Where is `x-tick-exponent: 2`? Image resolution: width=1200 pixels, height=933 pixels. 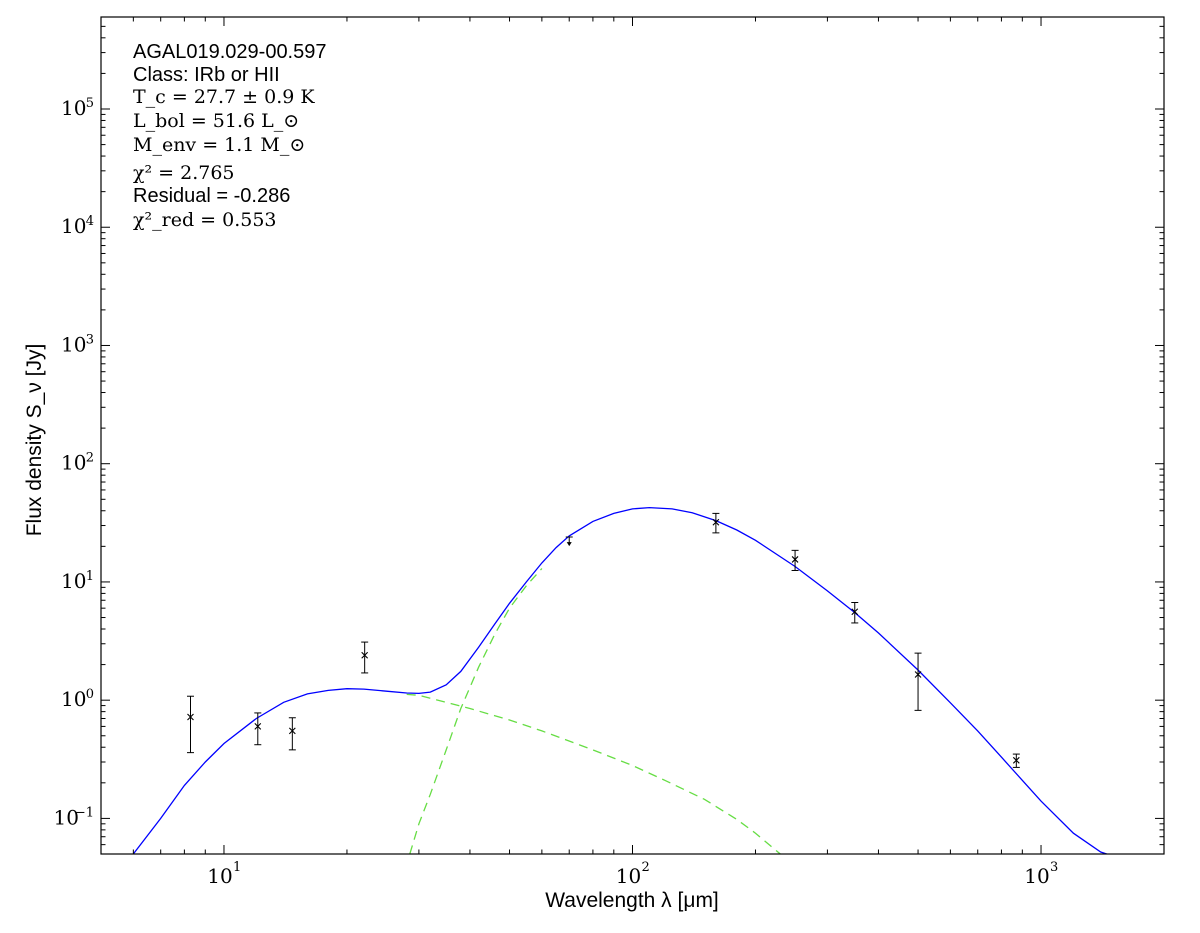 x-tick-exponent: 2 is located at coordinates (646, 867).